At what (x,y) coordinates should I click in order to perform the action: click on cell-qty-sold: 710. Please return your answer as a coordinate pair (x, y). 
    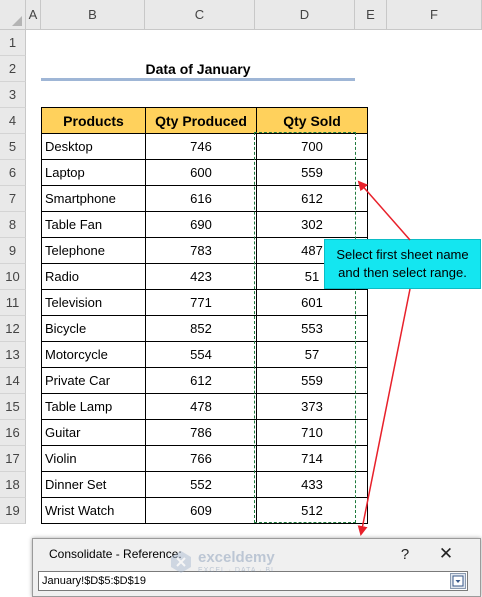
    Looking at the image, I should click on (312, 432).